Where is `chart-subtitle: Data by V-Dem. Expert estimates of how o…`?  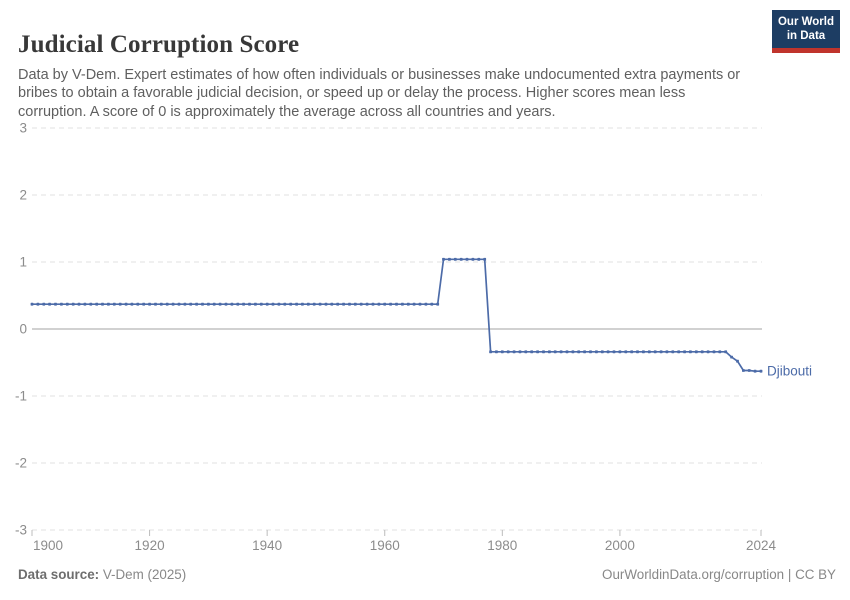
chart-subtitle: Data by V-Dem. Expert estimates of how o… is located at coordinates (379, 93).